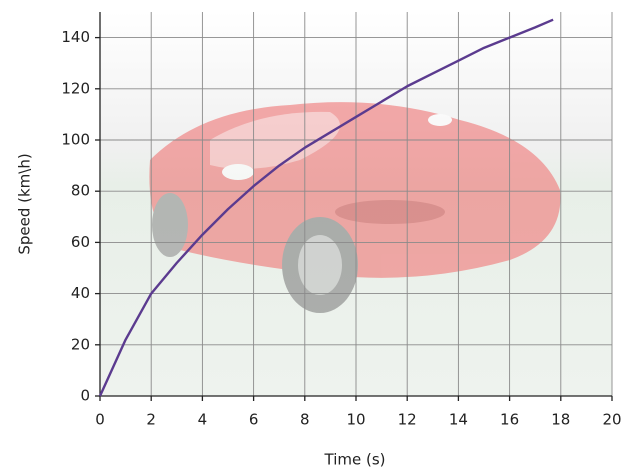  Describe the element at coordinates (151, 420) in the screenshot. I see `x-tick-label: 2` at that location.